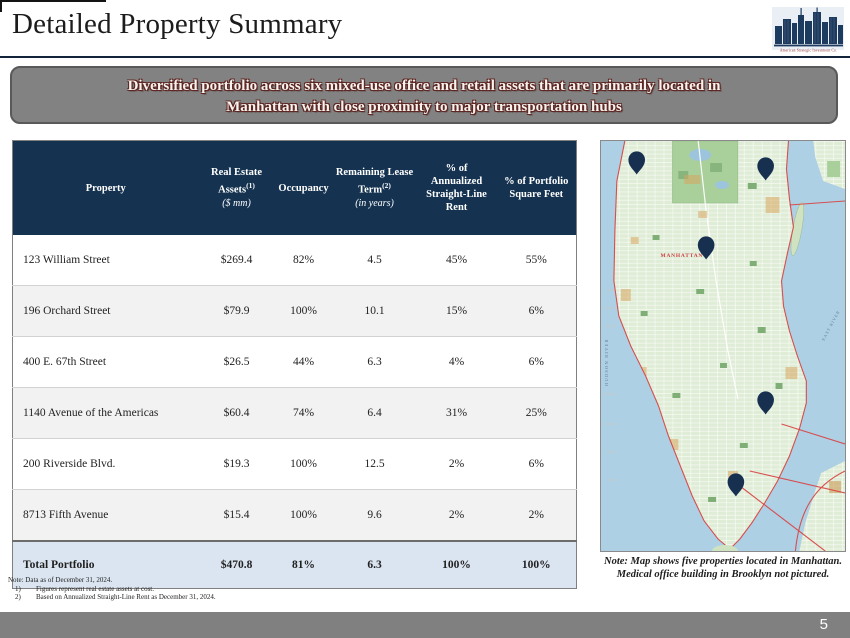 The width and height of the screenshot is (850, 638). What do you see at coordinates (105, 515) in the screenshot?
I see `property-name: 8713 Fifth Avenue` at bounding box center [105, 515].